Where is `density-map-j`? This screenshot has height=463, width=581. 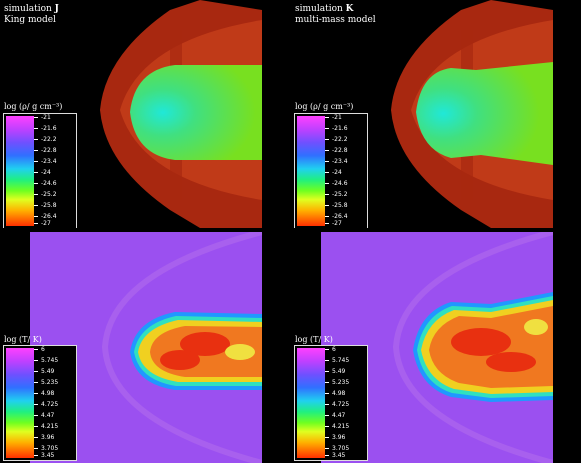 density-map-j is located at coordinates (181, 114).